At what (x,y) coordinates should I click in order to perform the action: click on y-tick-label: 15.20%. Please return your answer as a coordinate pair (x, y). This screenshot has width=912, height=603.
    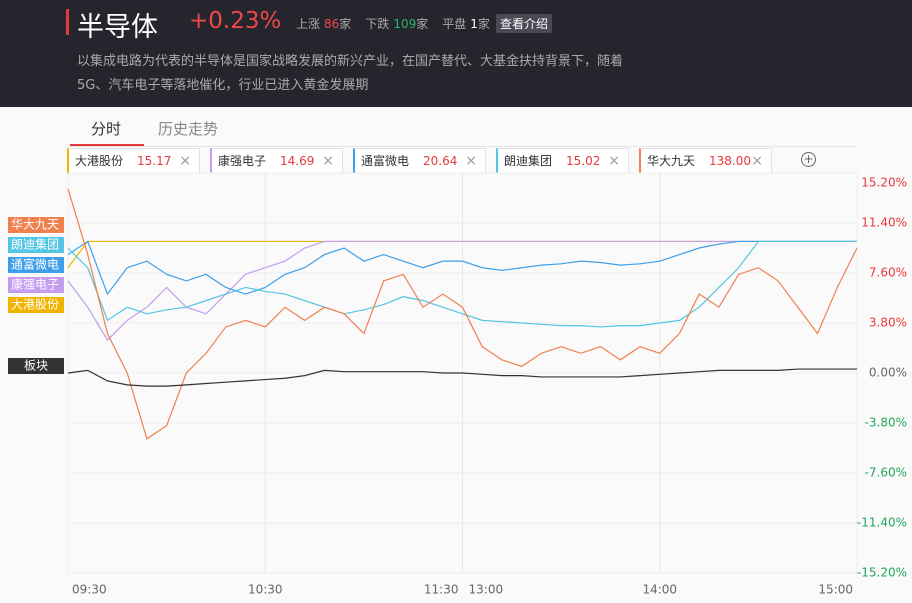
    Looking at the image, I should click on (884, 183).